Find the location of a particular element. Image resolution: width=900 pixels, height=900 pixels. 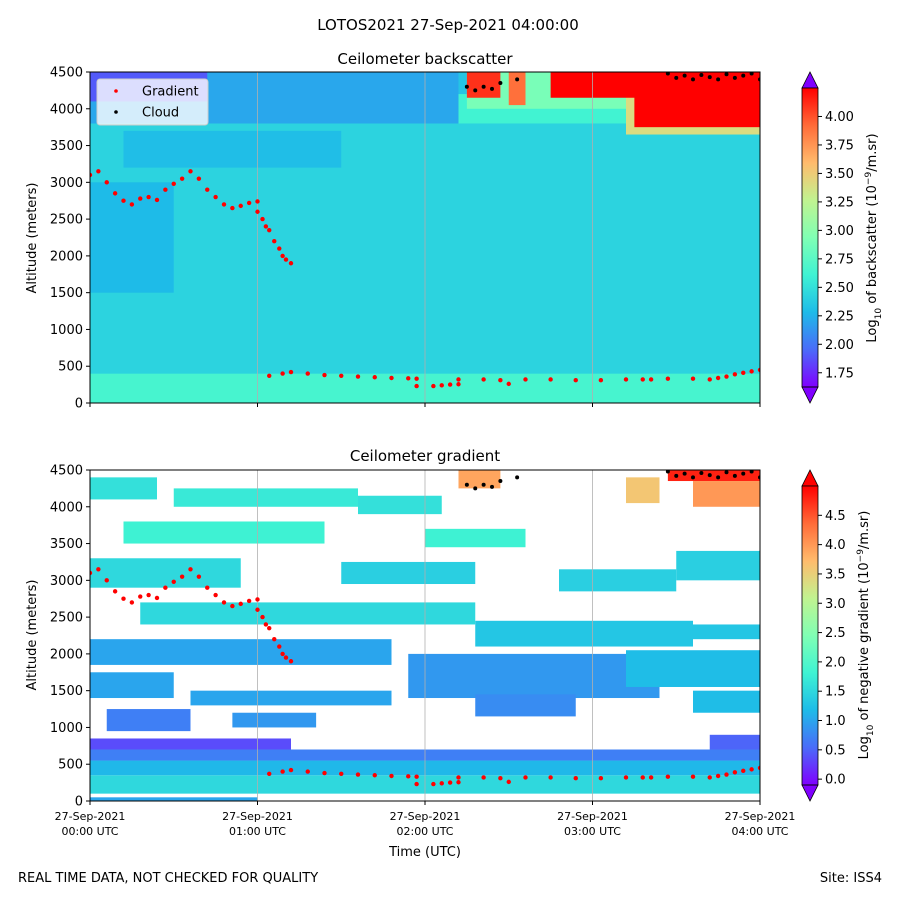

y-tick-label: 0 is located at coordinates (79, 404).